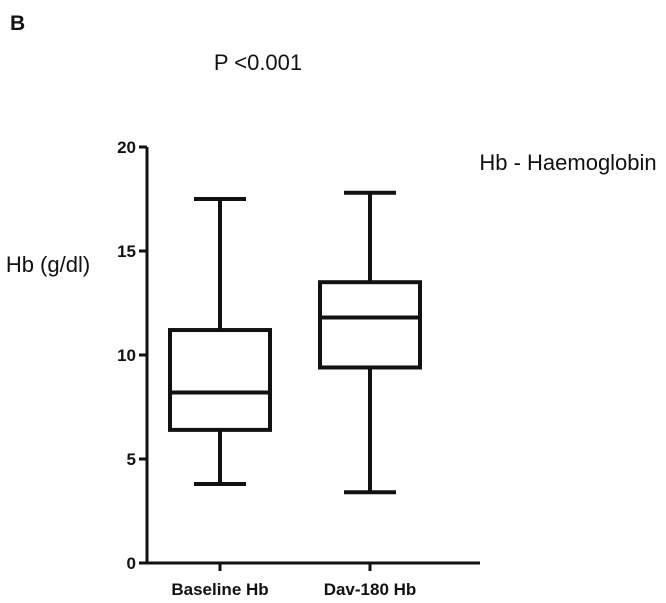 This screenshot has height=603, width=666. I want to click on y-tick-label: 0, so click(131, 563).